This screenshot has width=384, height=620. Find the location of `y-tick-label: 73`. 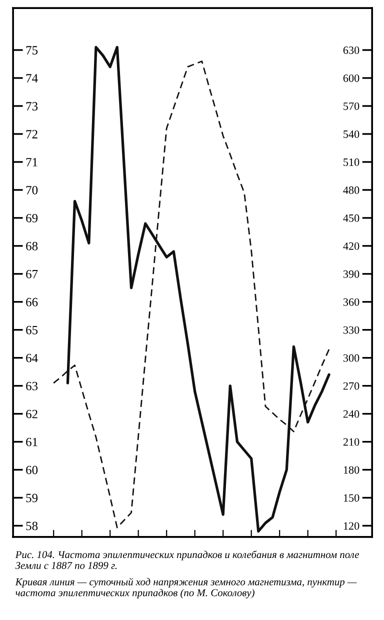

y-tick-label: 73 is located at coordinates (32, 106).